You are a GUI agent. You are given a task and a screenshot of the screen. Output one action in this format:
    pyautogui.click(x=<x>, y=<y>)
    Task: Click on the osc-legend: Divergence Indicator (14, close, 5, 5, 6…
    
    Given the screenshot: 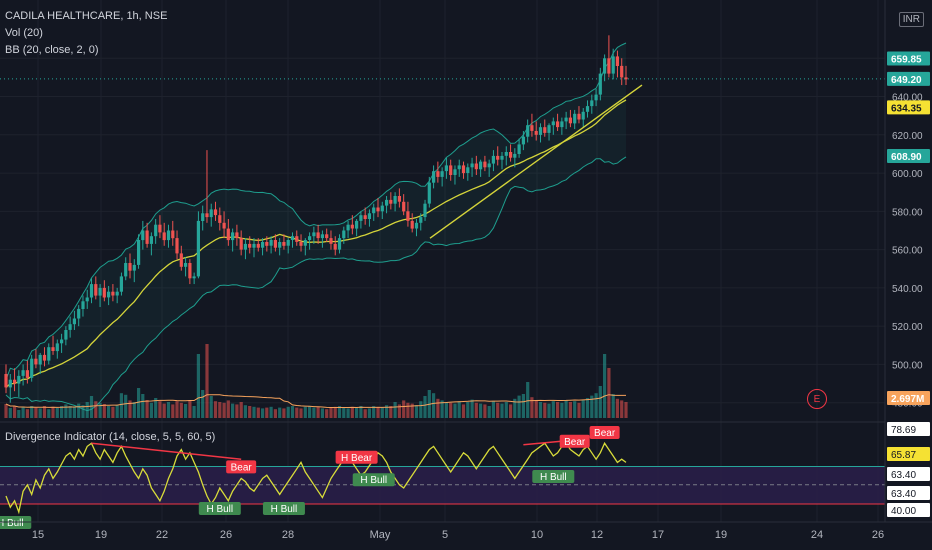 What is the action you would take?
    pyautogui.click(x=110, y=437)
    